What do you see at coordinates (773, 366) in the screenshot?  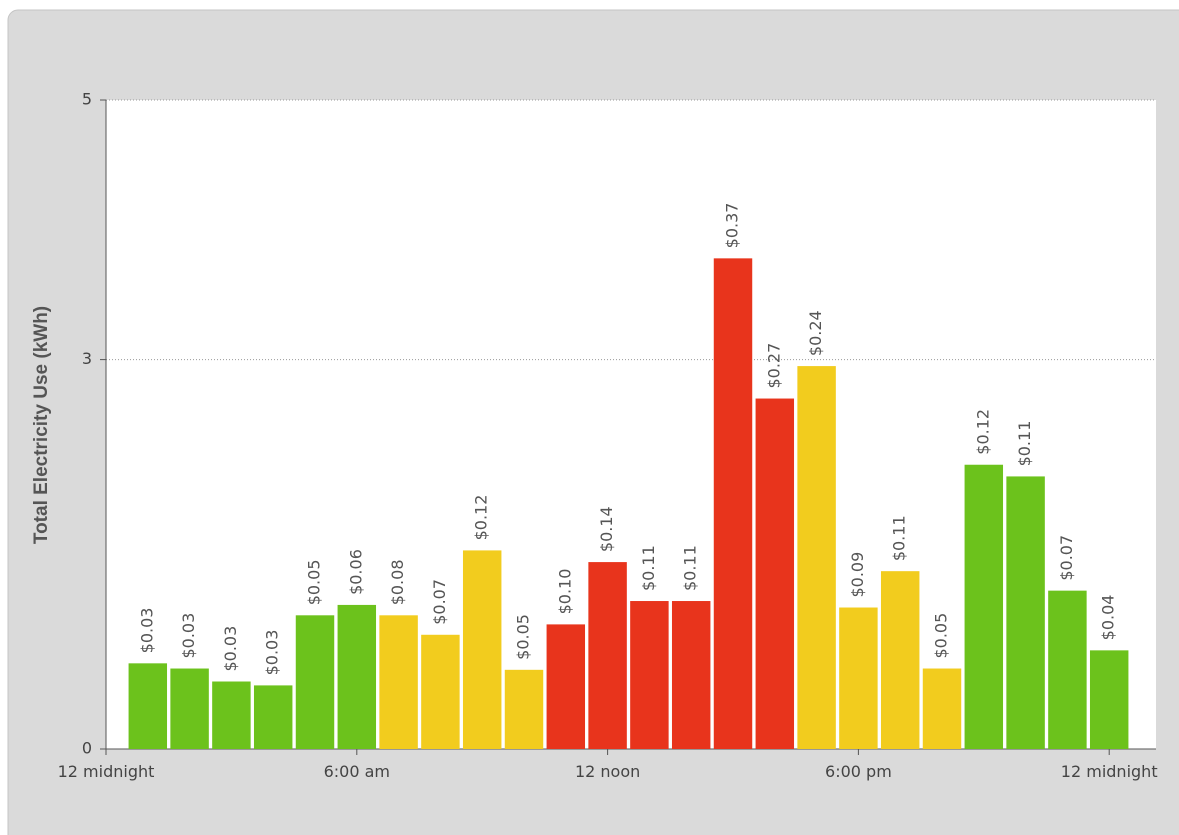 I see `cost-label: $0.27` at bounding box center [773, 366].